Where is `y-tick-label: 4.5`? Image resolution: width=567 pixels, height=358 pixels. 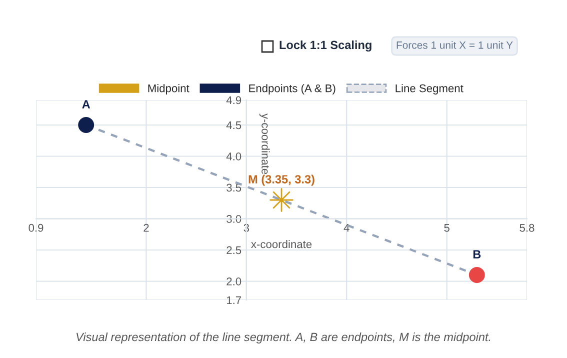
y-tick-label: 4.5 is located at coordinates (234, 125).